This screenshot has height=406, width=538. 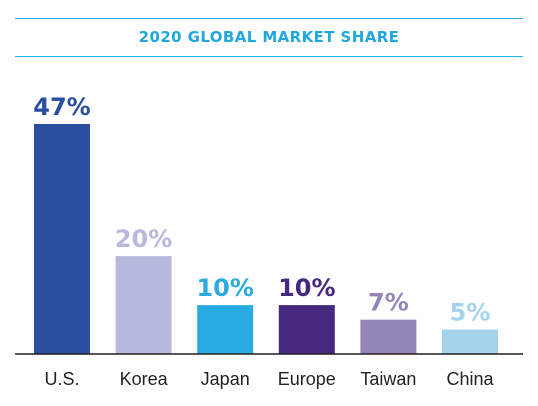 What do you see at coordinates (470, 341) in the screenshot?
I see `bar-china` at bounding box center [470, 341].